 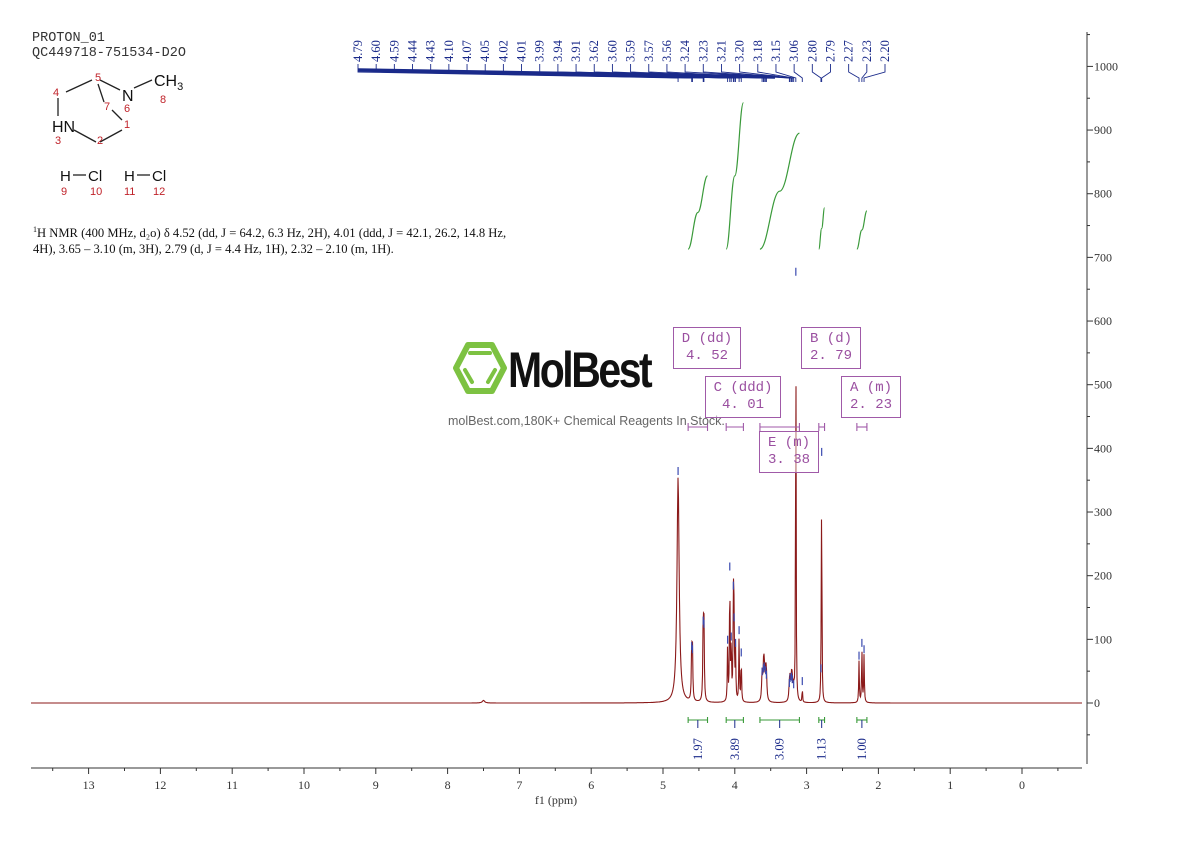 I want to click on peak-label: 4.44, so click(x=413, y=50).